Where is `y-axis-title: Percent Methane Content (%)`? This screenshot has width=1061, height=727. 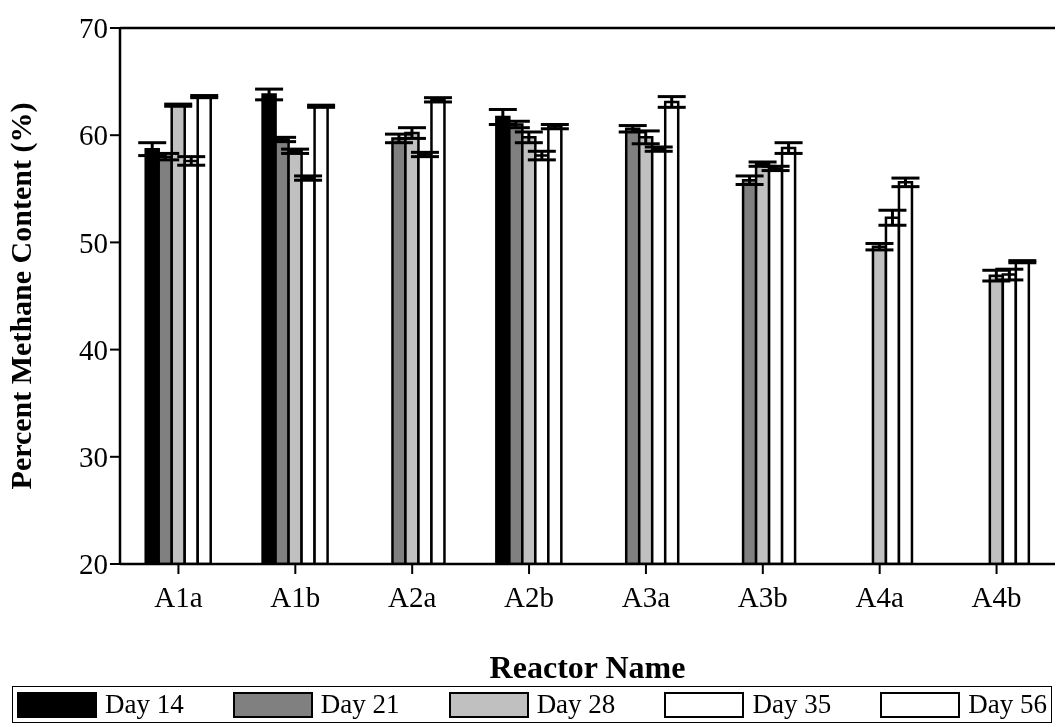 y-axis-title: Percent Methane Content (%) is located at coordinates (20, 296).